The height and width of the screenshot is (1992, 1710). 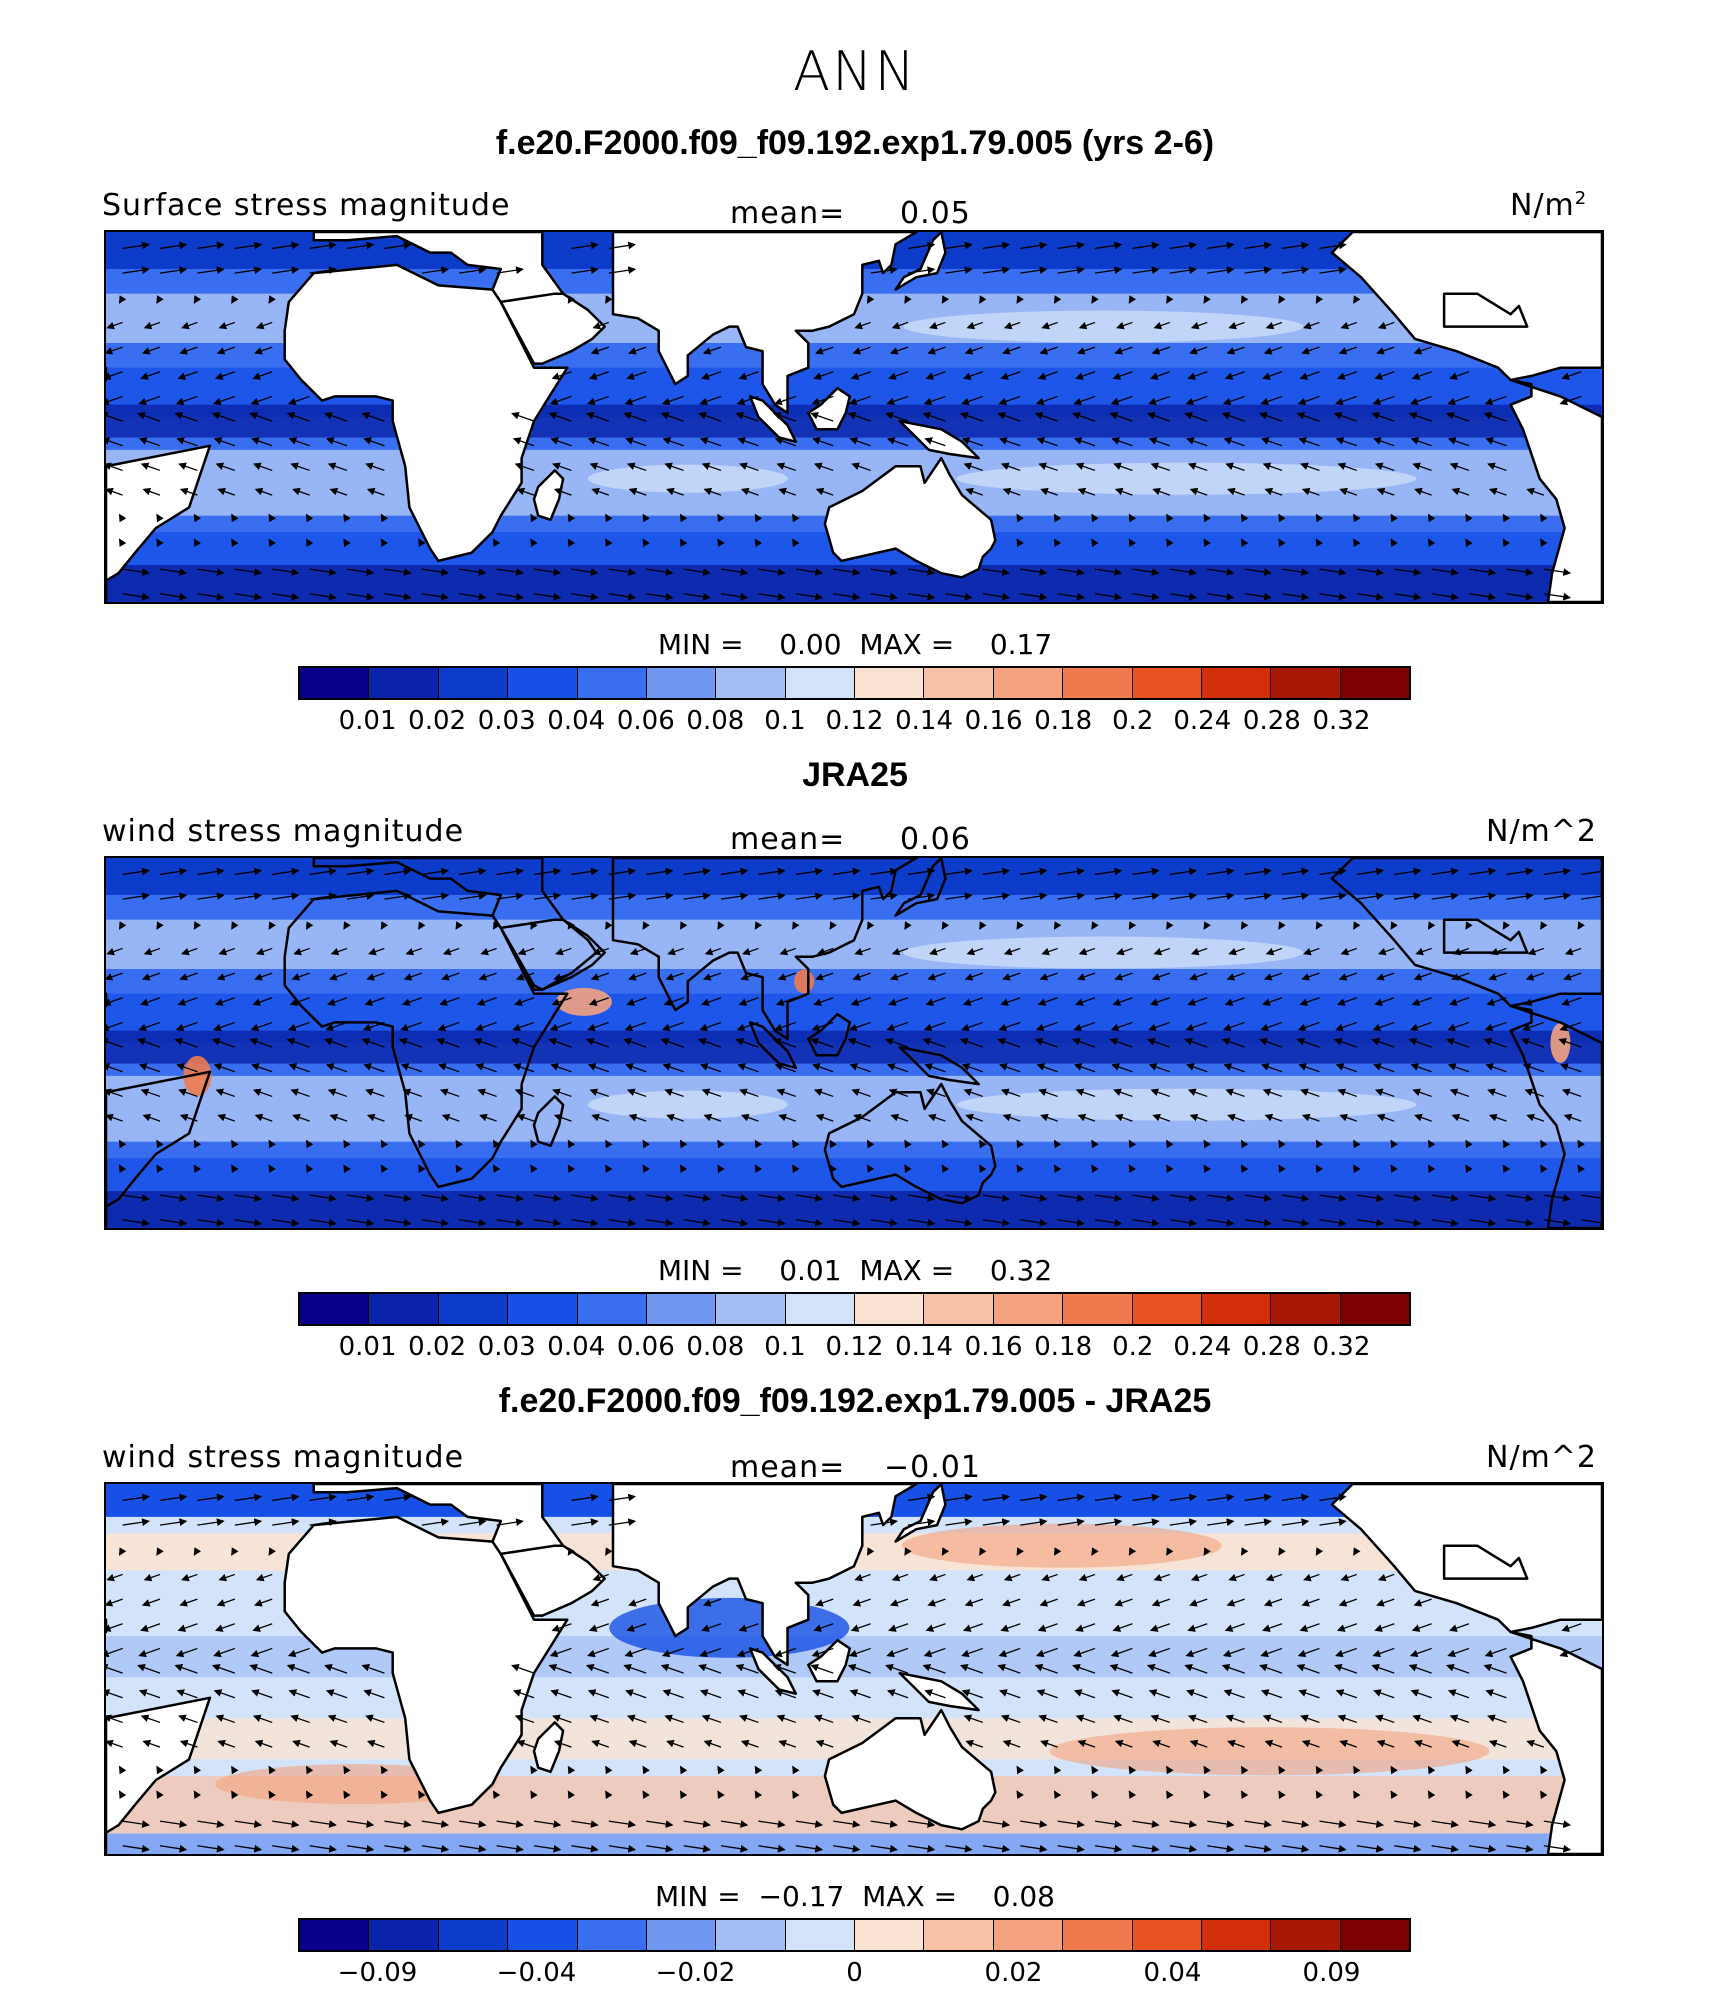 What do you see at coordinates (576, 721) in the screenshot?
I see `colorbar-tick-label: 0.04` at bounding box center [576, 721].